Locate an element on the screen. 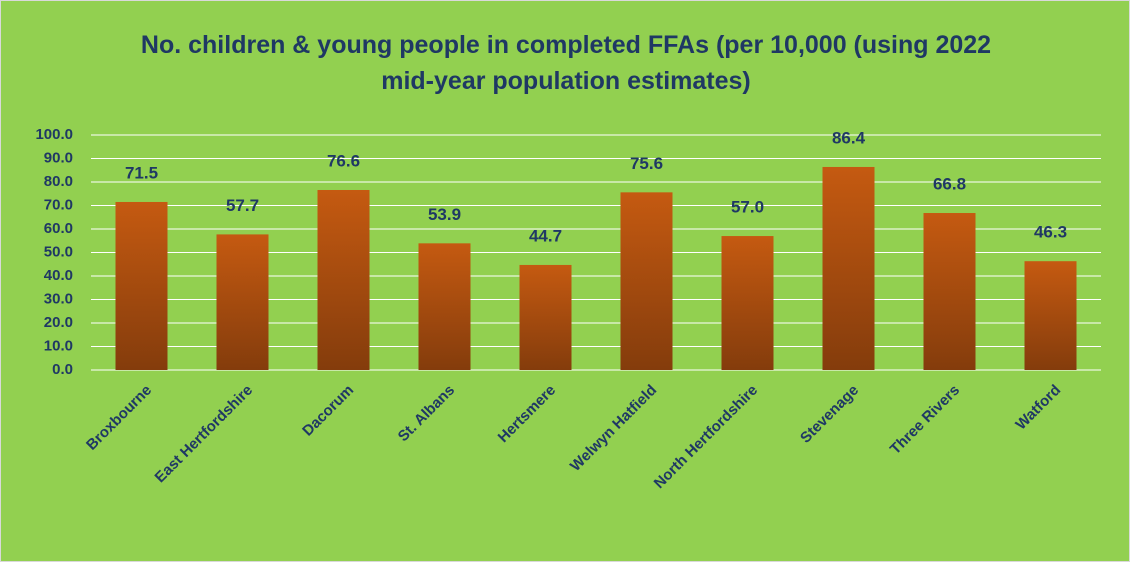  data-label: 71.5 is located at coordinates (141, 172).